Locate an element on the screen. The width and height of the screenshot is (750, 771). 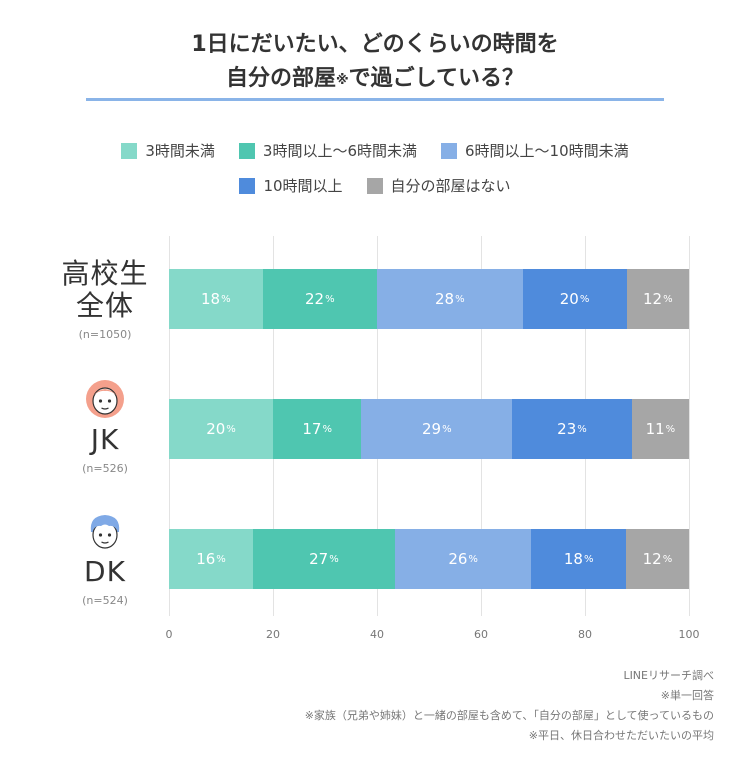
bar-segment-dk-over10: 18% is located at coordinates (578, 559).